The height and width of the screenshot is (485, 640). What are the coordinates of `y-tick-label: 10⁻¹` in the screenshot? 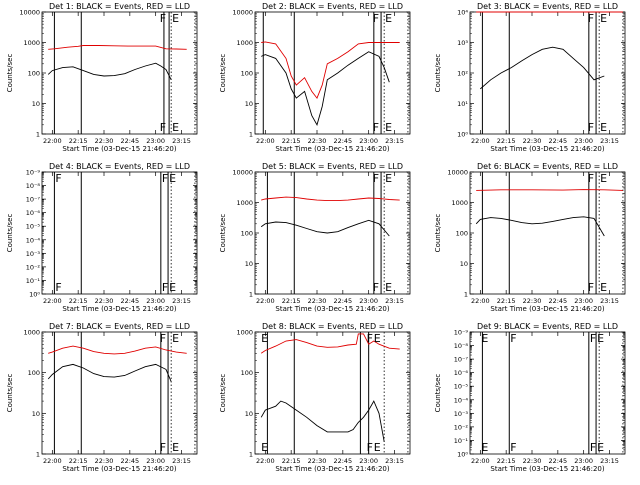 It's located at (33, 281).